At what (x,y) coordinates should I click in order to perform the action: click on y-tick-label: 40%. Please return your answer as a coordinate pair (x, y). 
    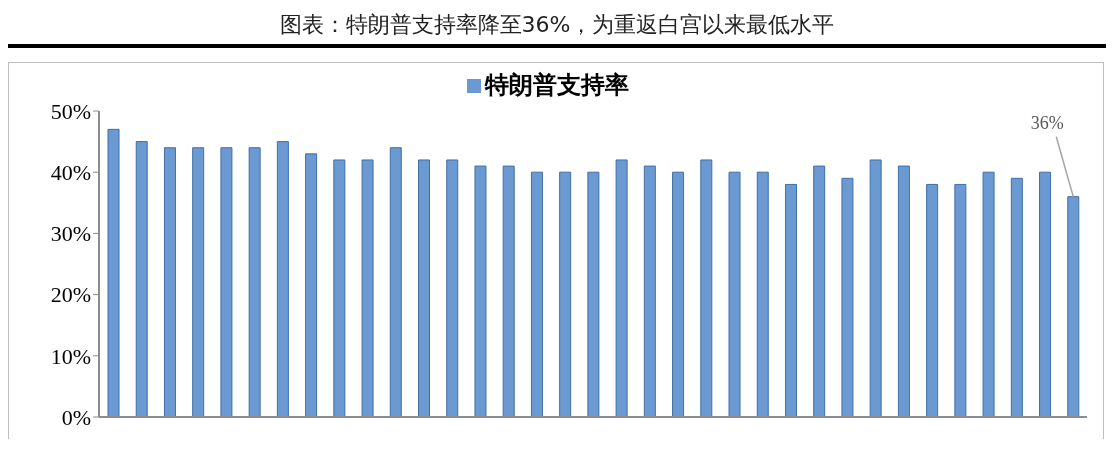
    Looking at the image, I should click on (70, 173).